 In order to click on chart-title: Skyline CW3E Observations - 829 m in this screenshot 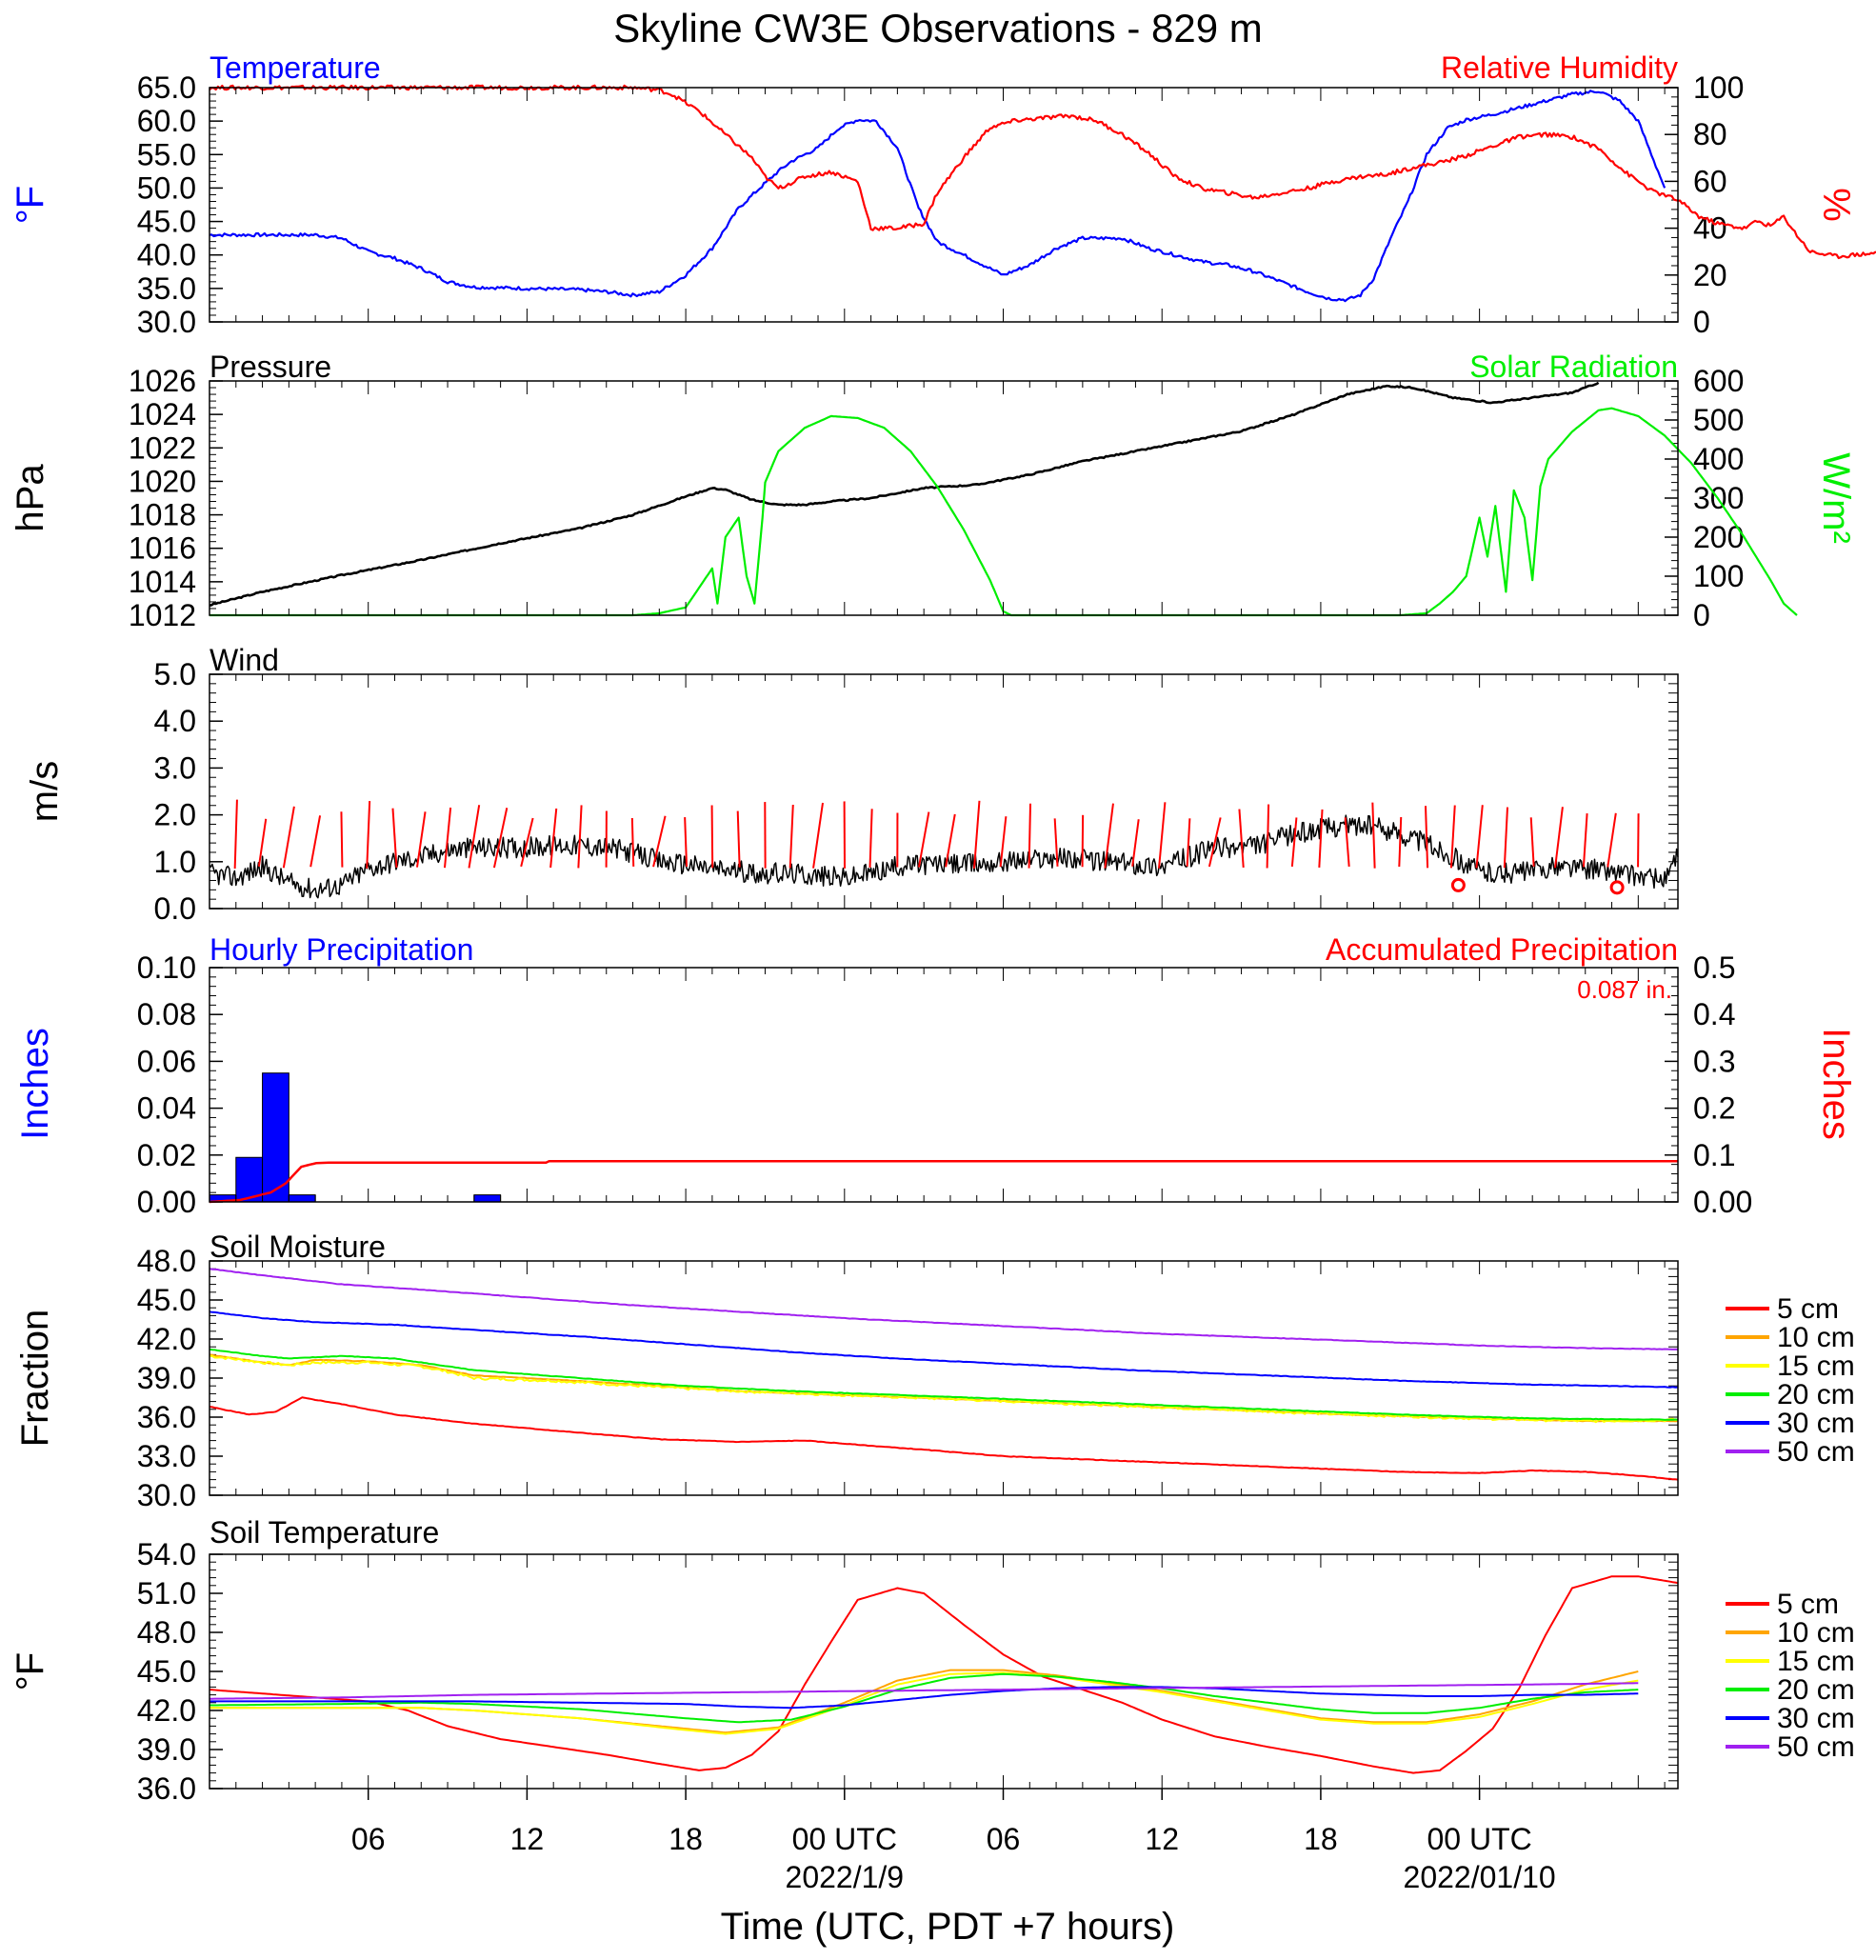, I will do `click(938, 28)`.